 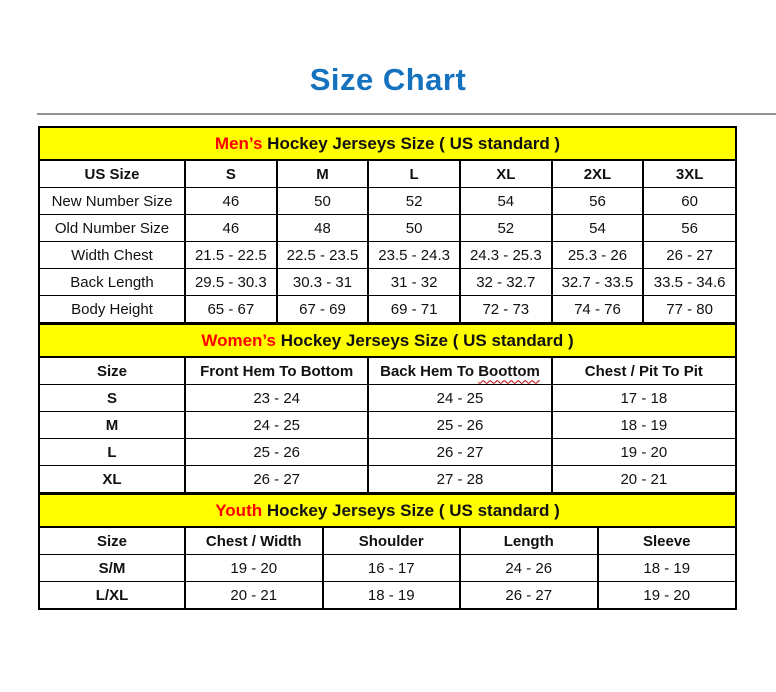 I want to click on row-label-cell: Old Number Size, so click(x=113, y=228).